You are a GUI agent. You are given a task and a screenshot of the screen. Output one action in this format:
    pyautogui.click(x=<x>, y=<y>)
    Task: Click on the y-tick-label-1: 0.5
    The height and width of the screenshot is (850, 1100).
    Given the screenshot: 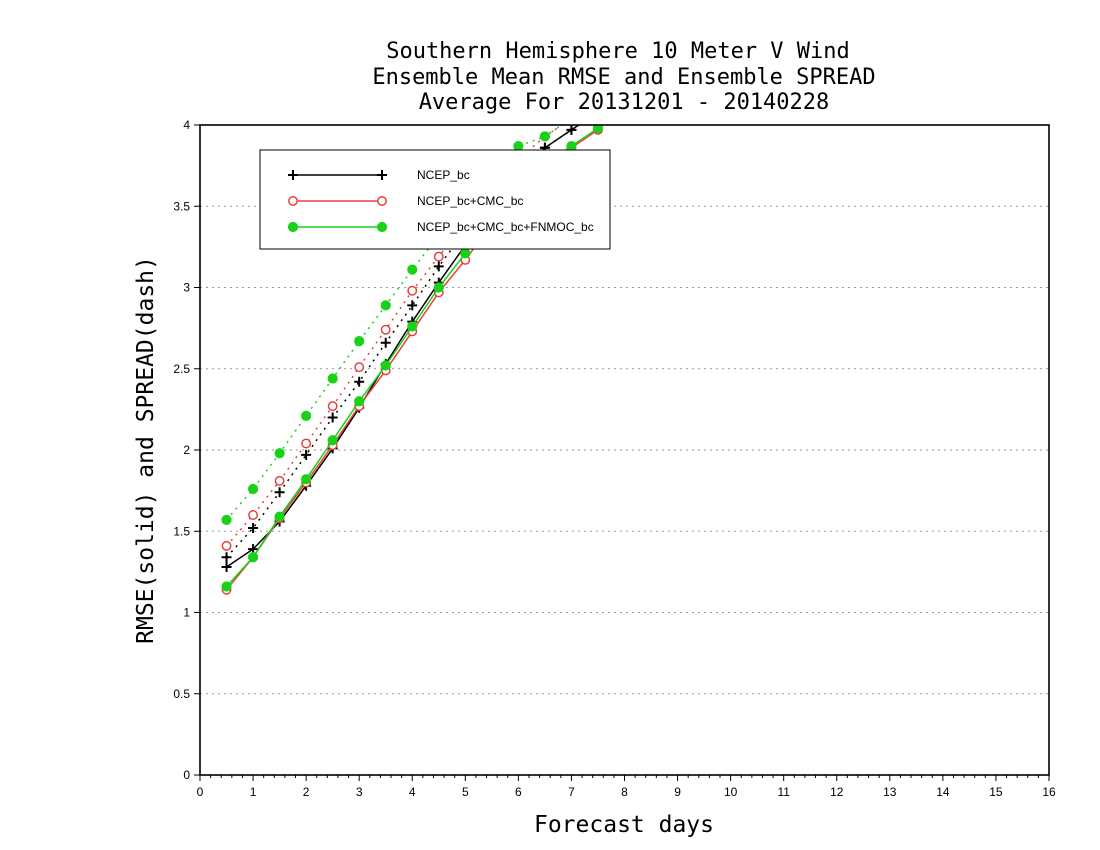 What is the action you would take?
    pyautogui.click(x=181, y=694)
    